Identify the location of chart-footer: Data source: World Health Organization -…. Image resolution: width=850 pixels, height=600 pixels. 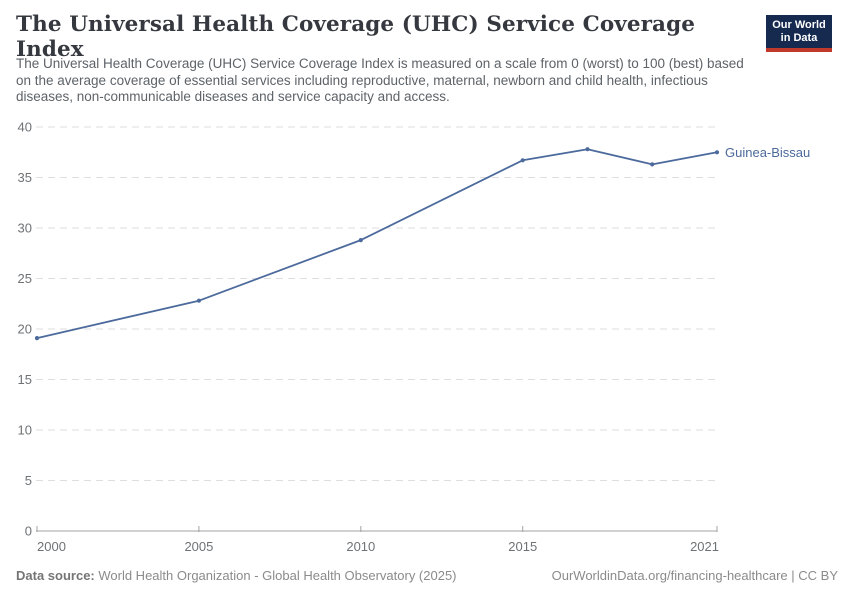
(427, 575).